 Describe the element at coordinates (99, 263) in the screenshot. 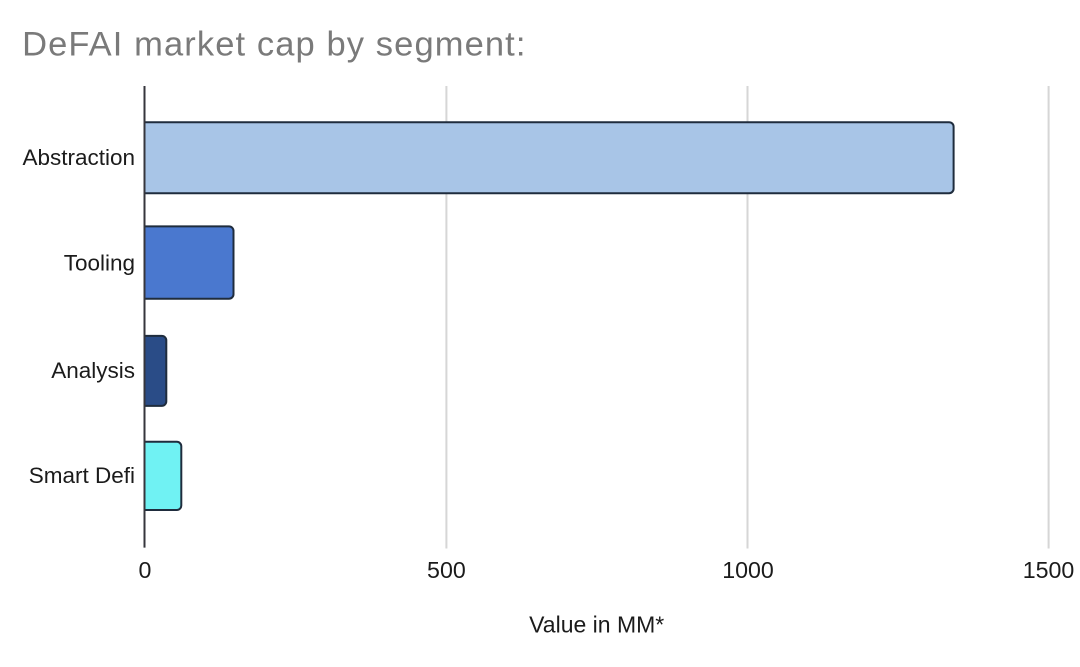

I see `svg-text: Tooling` at that location.